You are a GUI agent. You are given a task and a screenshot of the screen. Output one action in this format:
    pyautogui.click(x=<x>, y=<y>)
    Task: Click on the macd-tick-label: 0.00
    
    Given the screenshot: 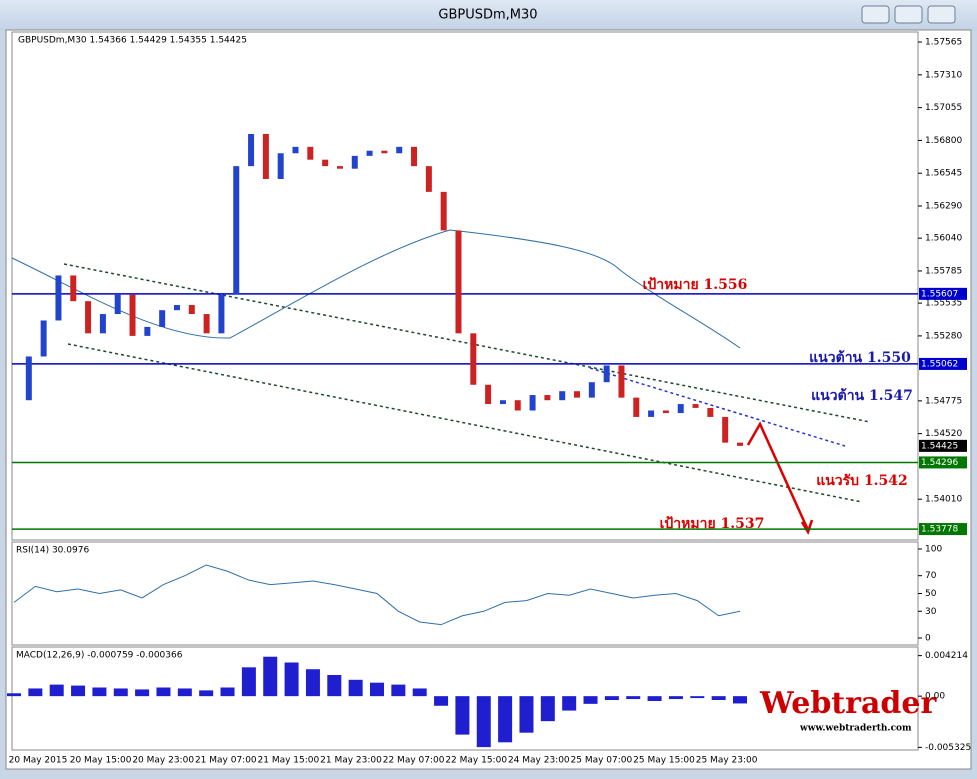 What is the action you would take?
    pyautogui.click(x=935, y=697)
    